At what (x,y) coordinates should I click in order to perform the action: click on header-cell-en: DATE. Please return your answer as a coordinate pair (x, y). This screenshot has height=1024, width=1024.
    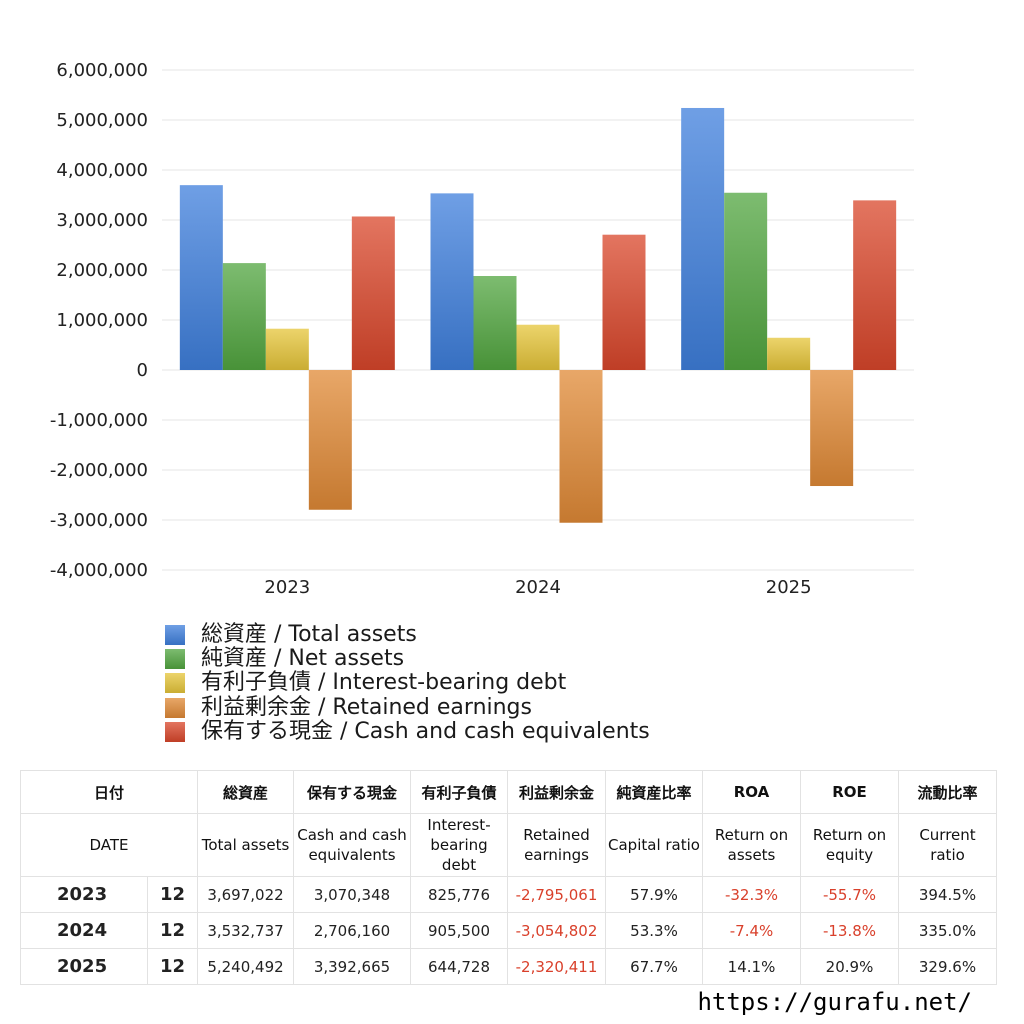
    Looking at the image, I should click on (109, 845).